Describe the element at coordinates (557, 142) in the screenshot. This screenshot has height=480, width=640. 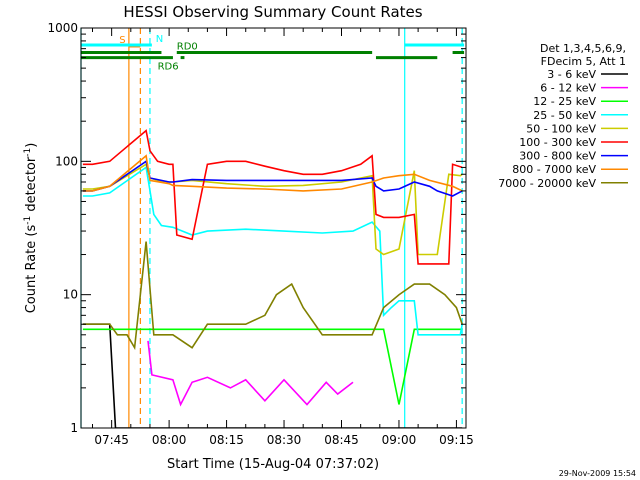
I see `legend-label-5: 100 - 300 keV` at that location.